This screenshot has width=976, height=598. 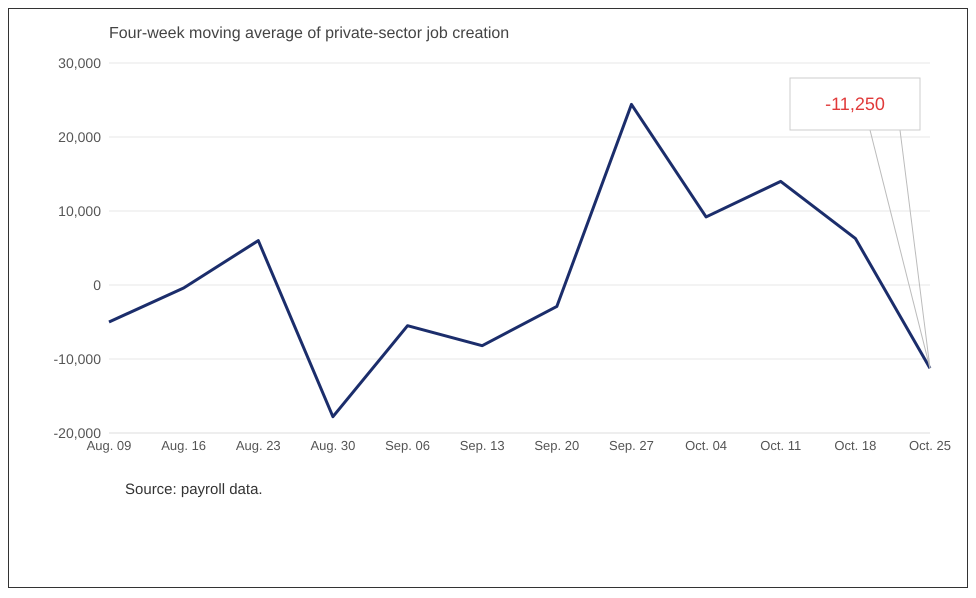 I want to click on y-tick-label: 10,000, so click(x=80, y=210).